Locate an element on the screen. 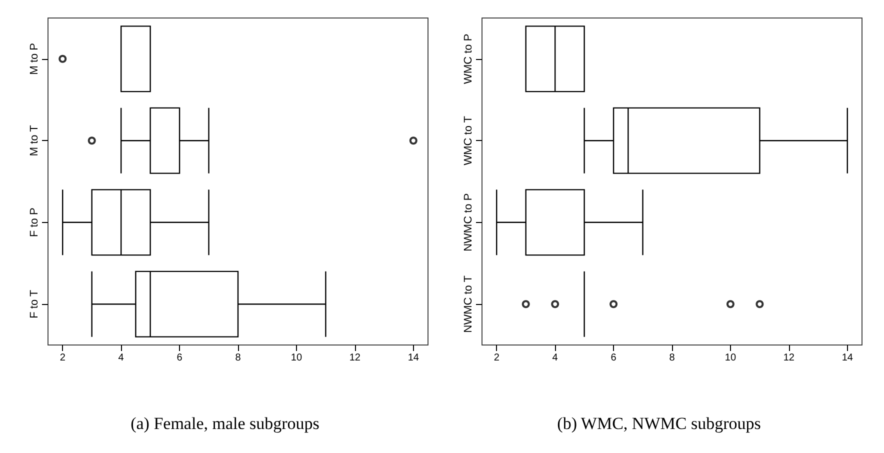 The height and width of the screenshot is (453, 884). y-tick-label: M to P is located at coordinates (34, 58).